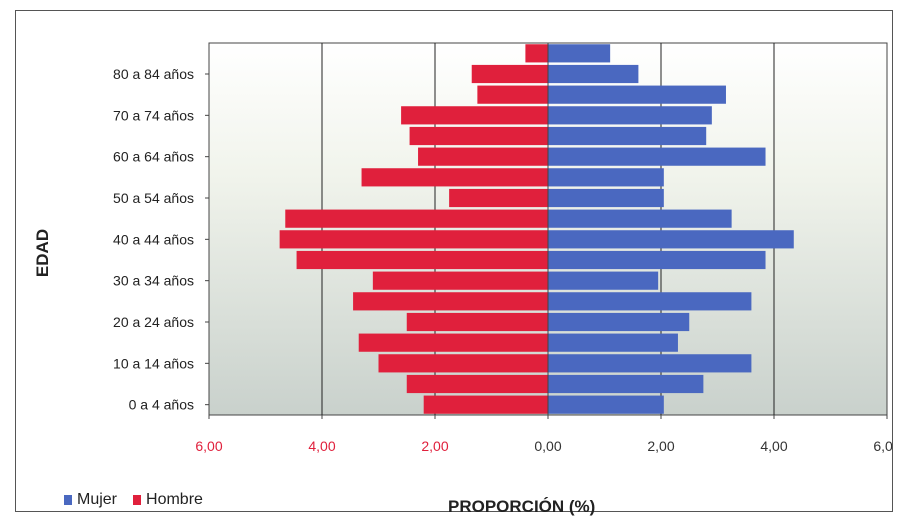 This screenshot has width=904, height=518. Describe the element at coordinates (42, 253) in the screenshot. I see `y-axis-title: EDAD` at that location.